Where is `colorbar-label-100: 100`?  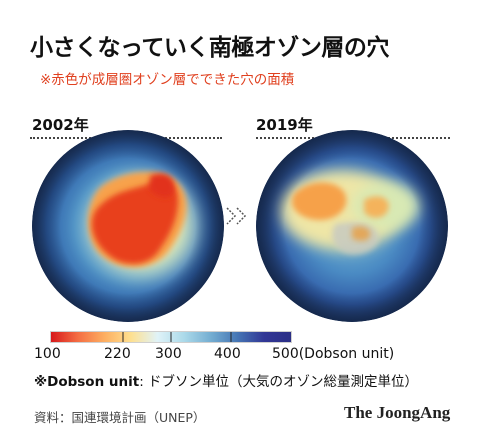
colorbar-label-100: 100 is located at coordinates (47, 354).